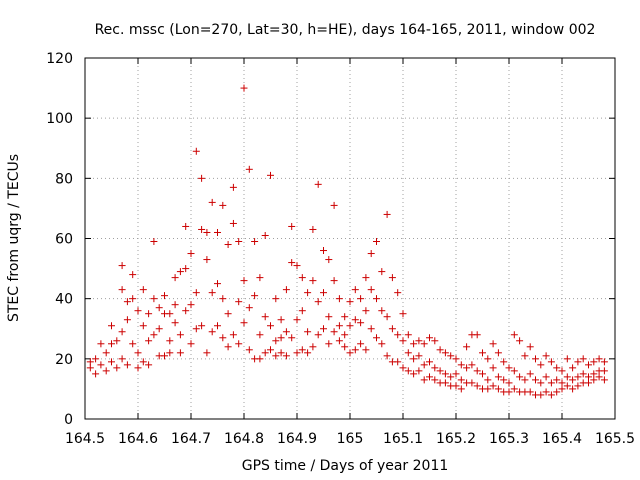  Describe the element at coordinates (64, 300) in the screenshot. I see `y-tick-label: 40` at that location.